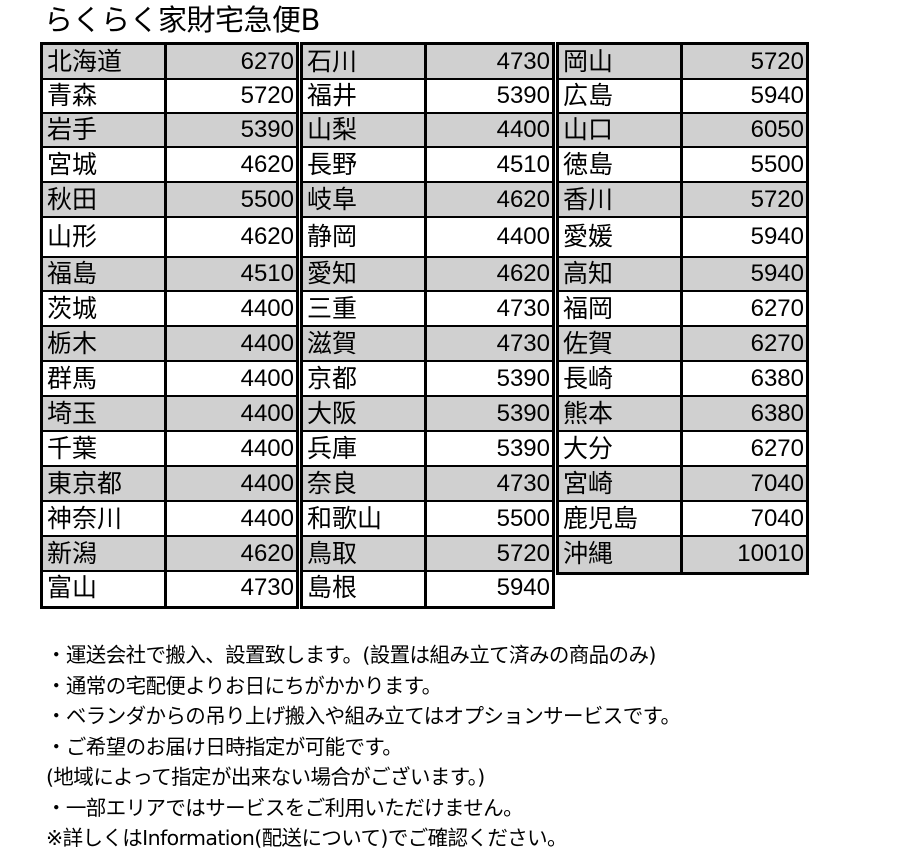  What do you see at coordinates (285, 807) in the screenshot?
I see `note-line: ・一部エリアではサービスをご利用いただけません。` at bounding box center [285, 807].